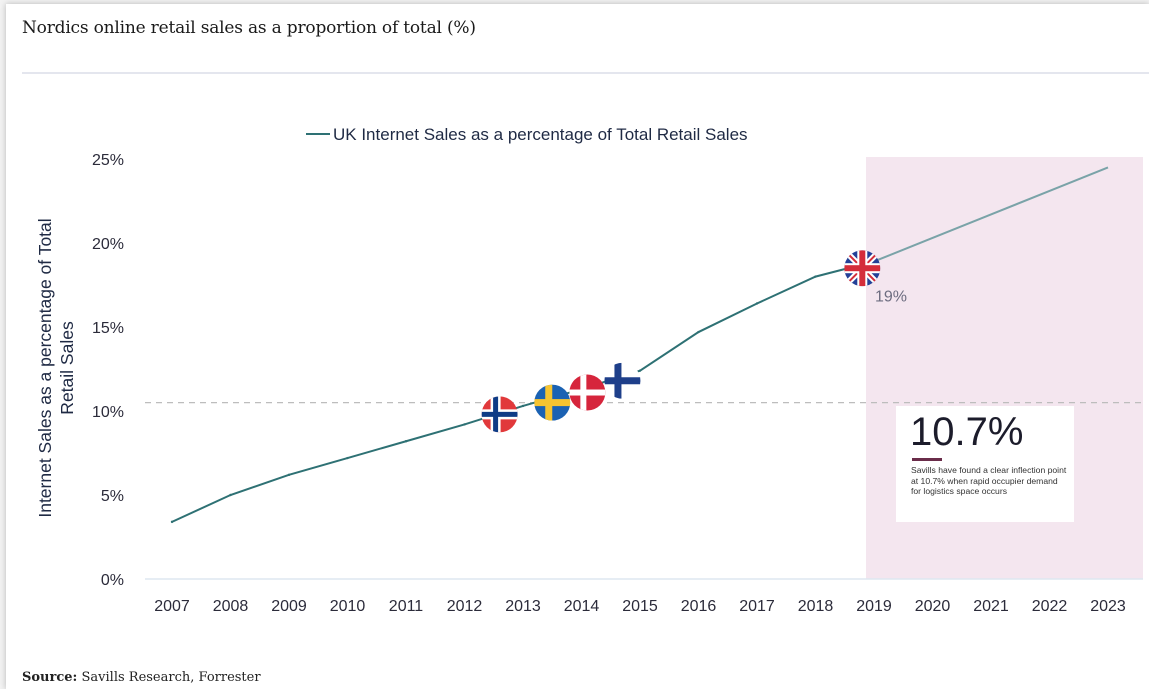  I want to click on x-tick-label: 2022, so click(1050, 606).